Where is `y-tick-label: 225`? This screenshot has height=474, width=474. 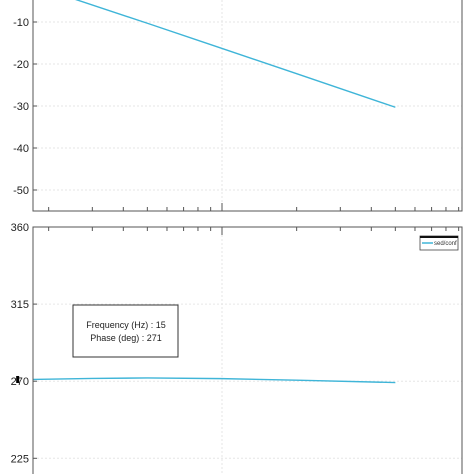 y-tick-label: 225 is located at coordinates (20, 459).